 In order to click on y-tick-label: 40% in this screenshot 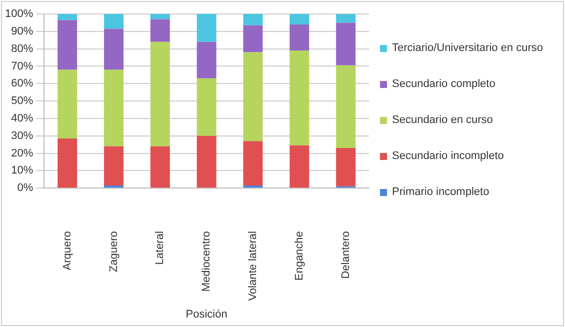, I will do `click(22, 118)`.